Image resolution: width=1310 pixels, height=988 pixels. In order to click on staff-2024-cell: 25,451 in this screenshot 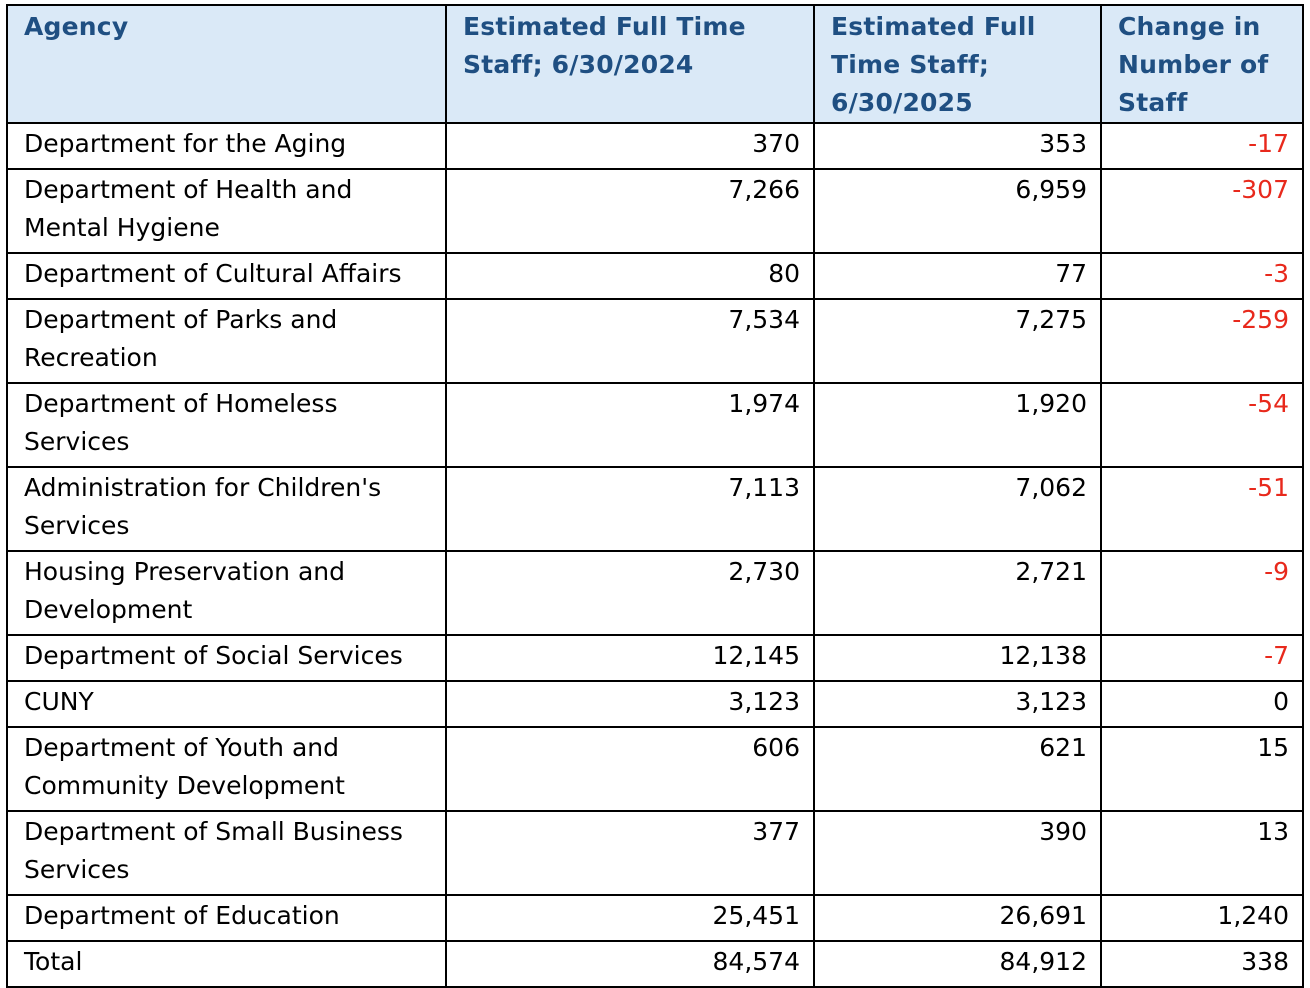, I will do `click(630, 918)`.